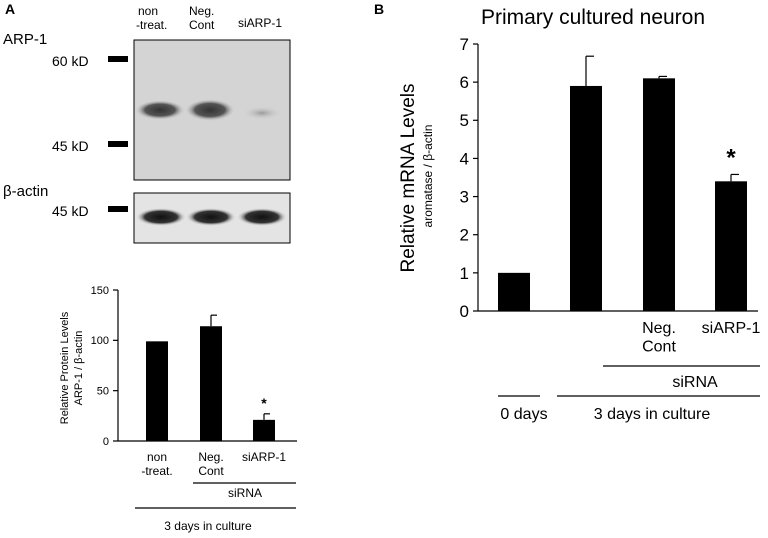  I want to click on y-tick-label: 1, so click(464, 273).